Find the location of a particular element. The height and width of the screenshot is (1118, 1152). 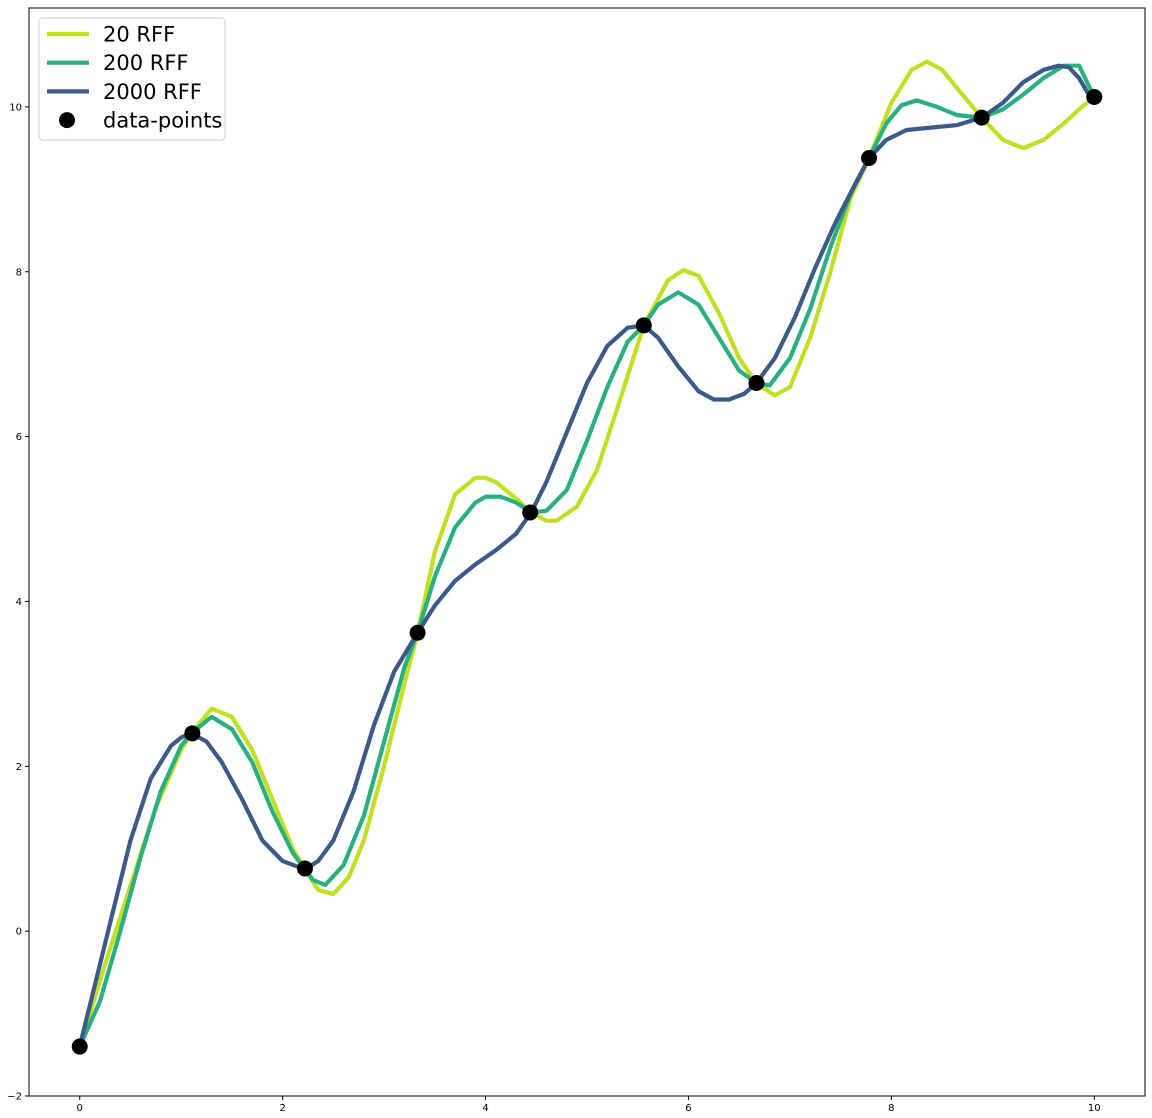

legend-label-data-points: data-points is located at coordinates (162, 121).